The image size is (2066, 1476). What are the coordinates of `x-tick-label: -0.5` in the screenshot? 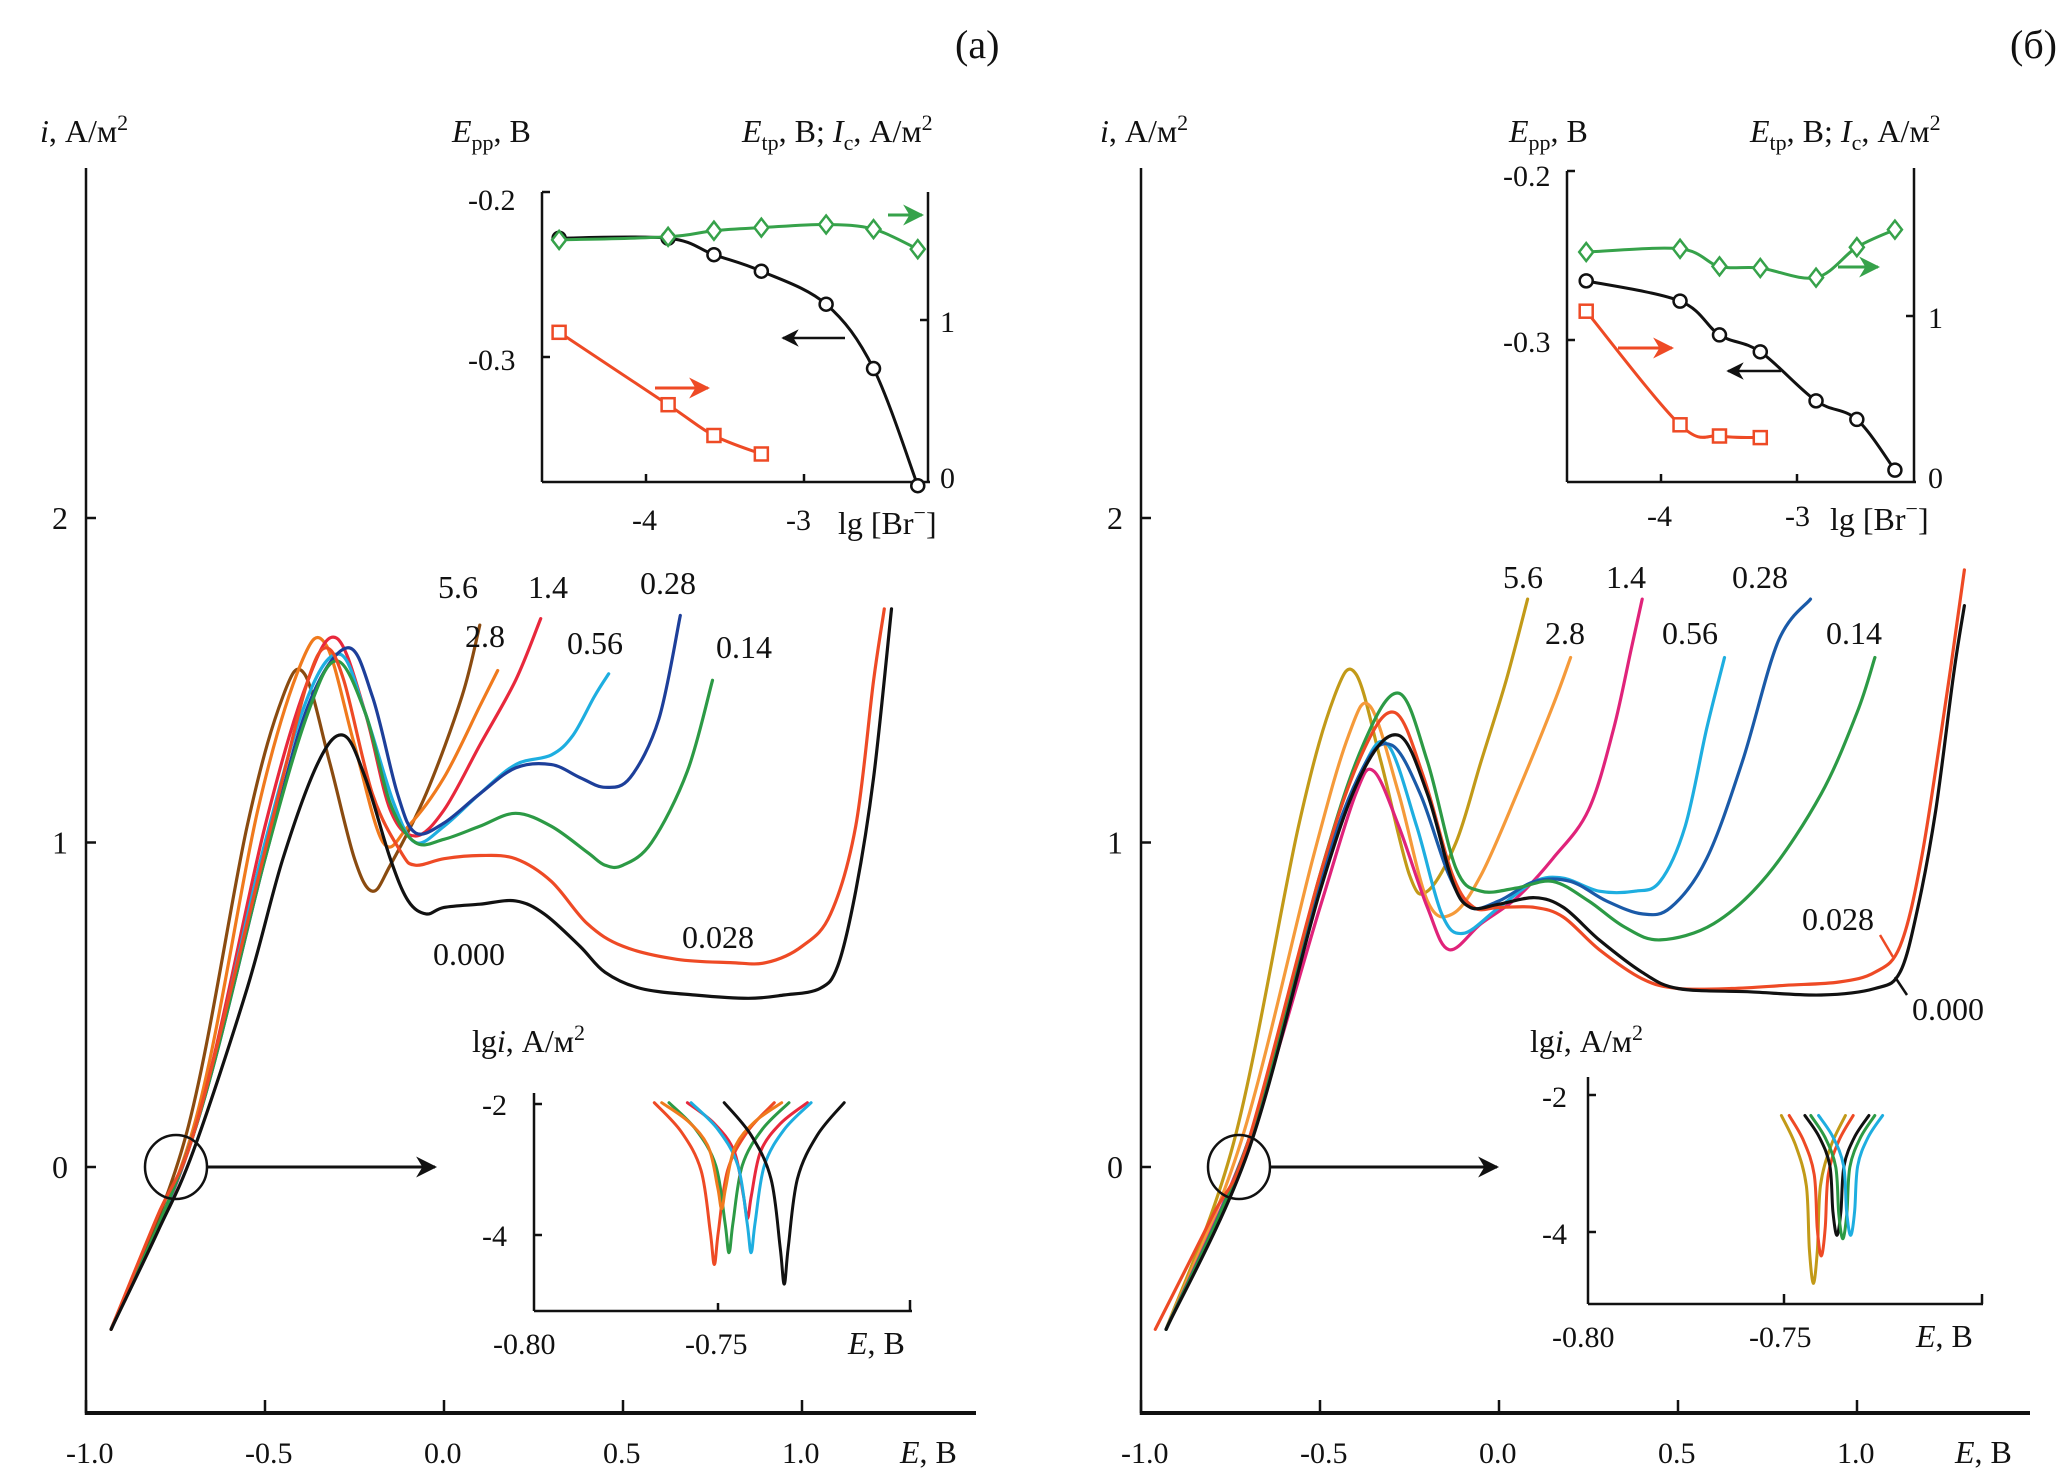 It's located at (1324, 1453).